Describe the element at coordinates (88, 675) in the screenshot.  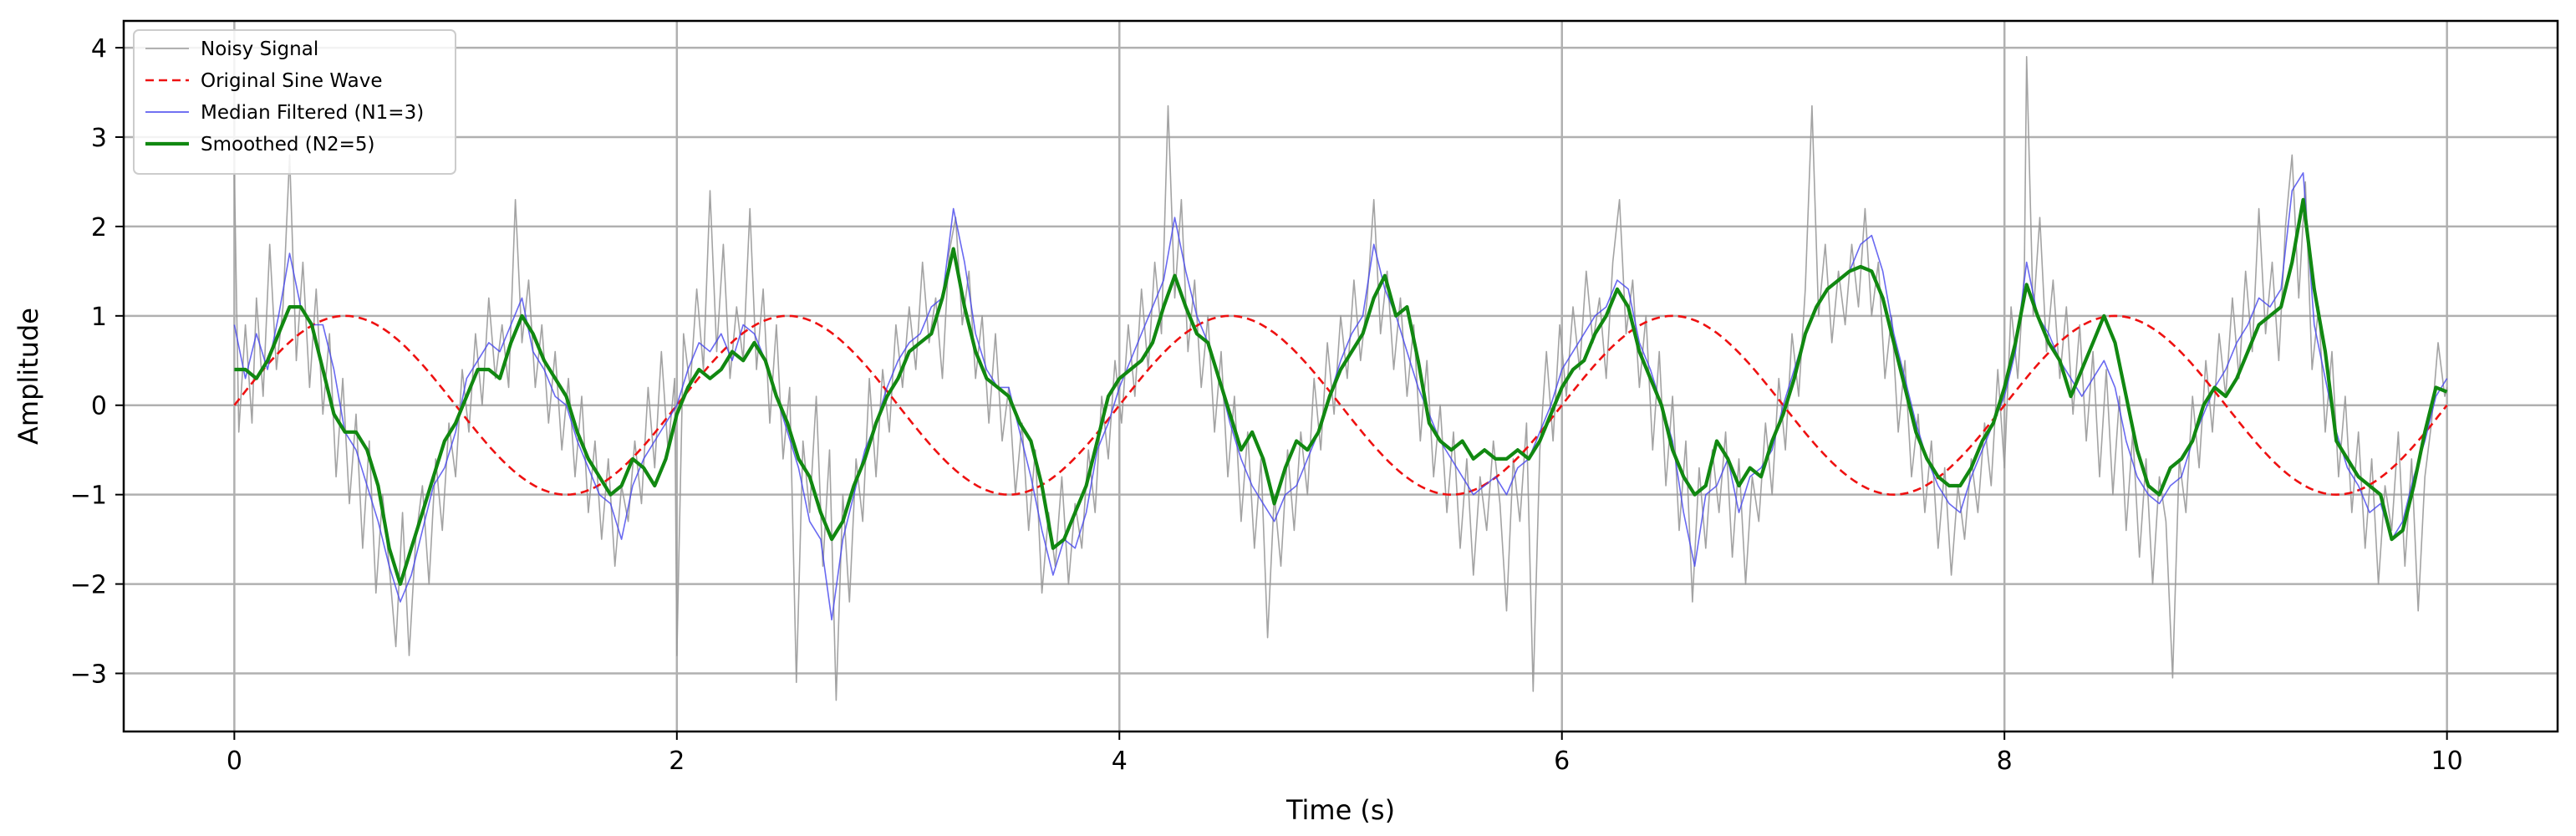
I see `y-tick-label: −3` at that location.